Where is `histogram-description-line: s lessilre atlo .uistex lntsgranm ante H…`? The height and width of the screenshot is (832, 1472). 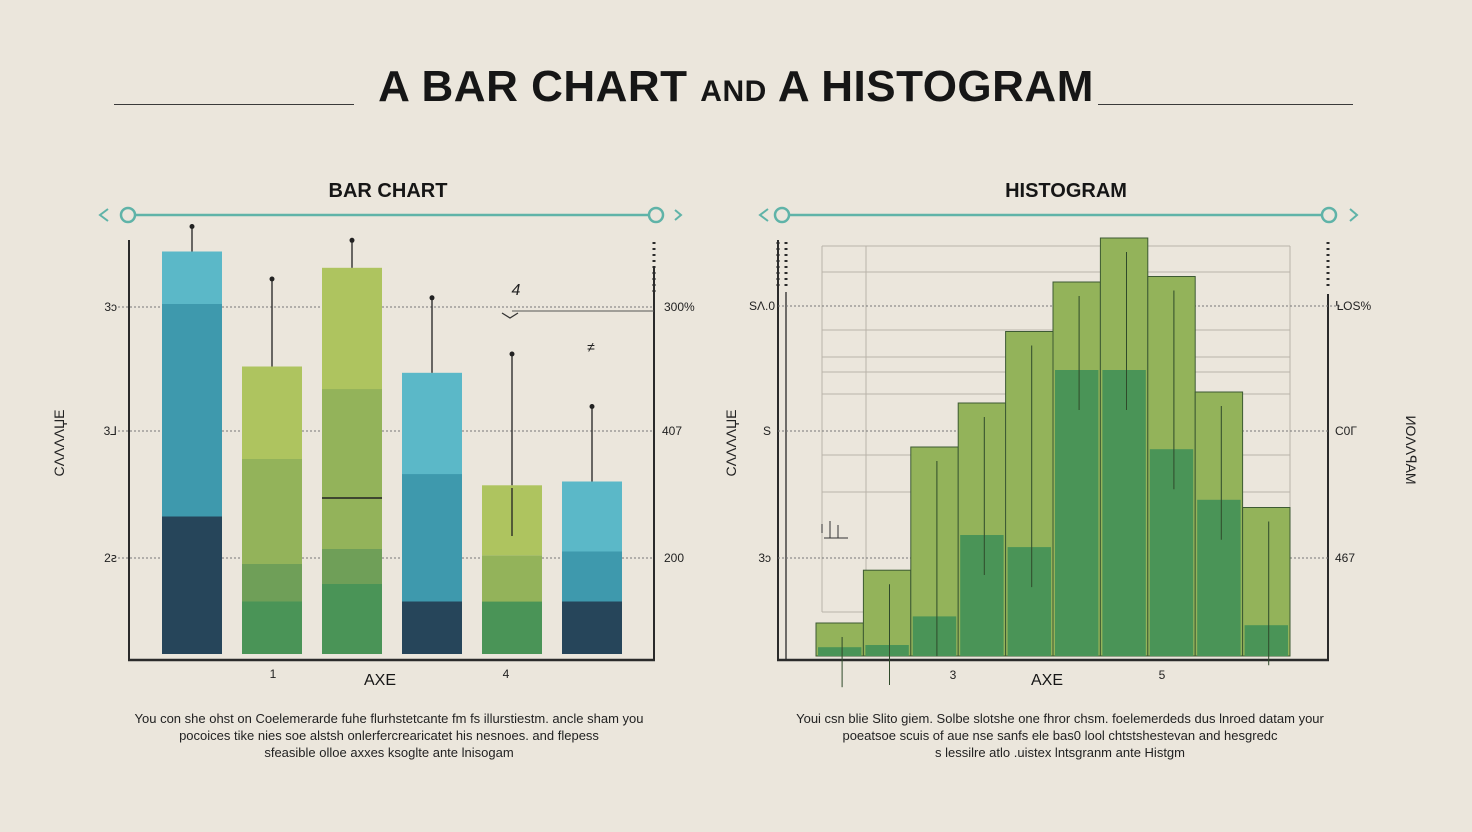
histogram-description-line: s lessilre atlo .uistex lntsgranm ante H… is located at coordinates (1060, 752).